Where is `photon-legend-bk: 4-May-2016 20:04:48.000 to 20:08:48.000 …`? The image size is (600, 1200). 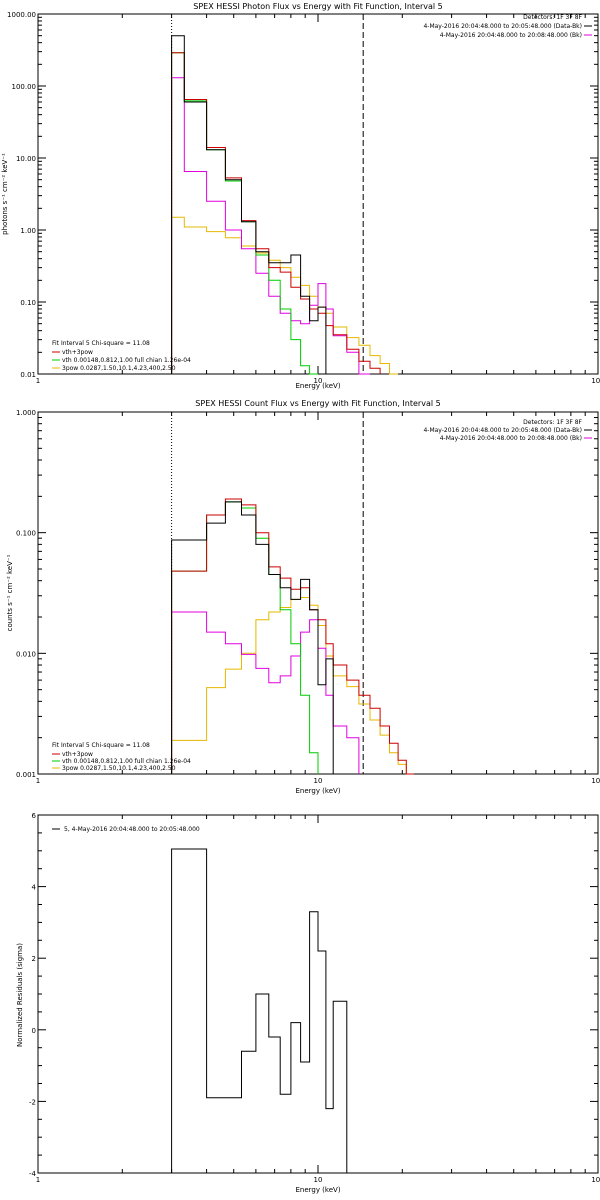
photon-legend-bk: 4-May-2016 20:04:48.000 to 20:08:48.000 … is located at coordinates (511, 35).